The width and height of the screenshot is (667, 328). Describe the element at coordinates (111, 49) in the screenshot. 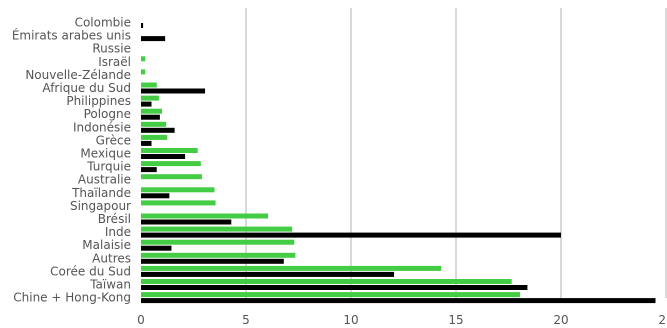

I see `category-label: Russie` at that location.